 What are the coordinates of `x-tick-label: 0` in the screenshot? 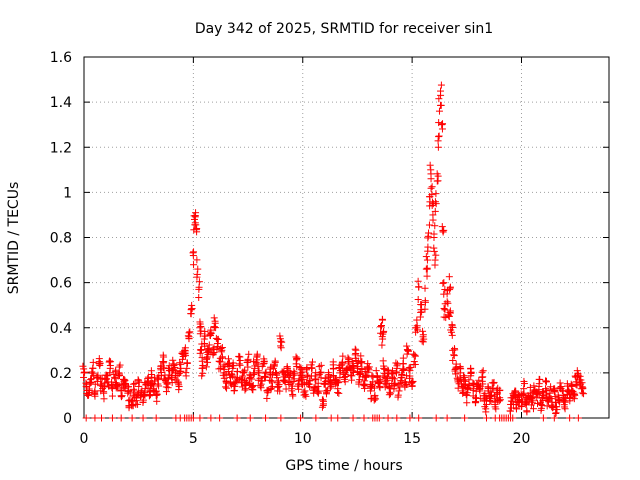 It's located at (84, 439).